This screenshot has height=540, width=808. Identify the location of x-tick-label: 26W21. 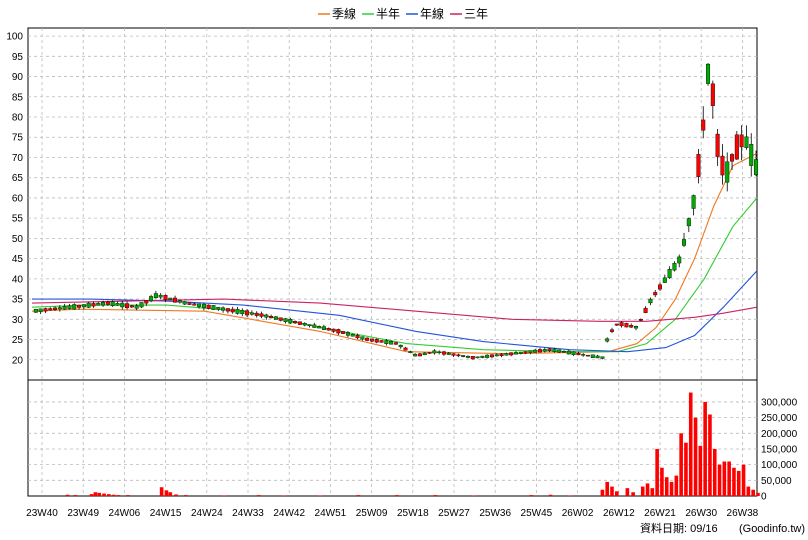
(660, 513).